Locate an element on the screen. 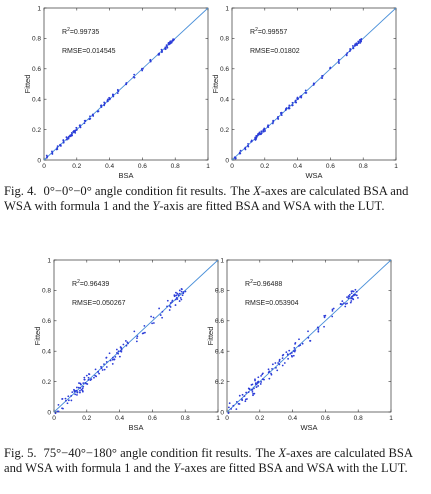 The image size is (431, 494). rmse-label: RMSE=0.01802 is located at coordinates (275, 51).